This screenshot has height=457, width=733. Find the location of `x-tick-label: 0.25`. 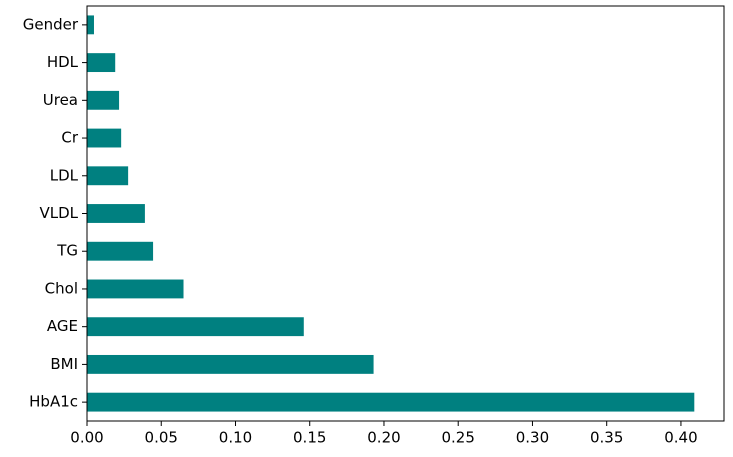

x-tick-label: 0.25 is located at coordinates (458, 438).